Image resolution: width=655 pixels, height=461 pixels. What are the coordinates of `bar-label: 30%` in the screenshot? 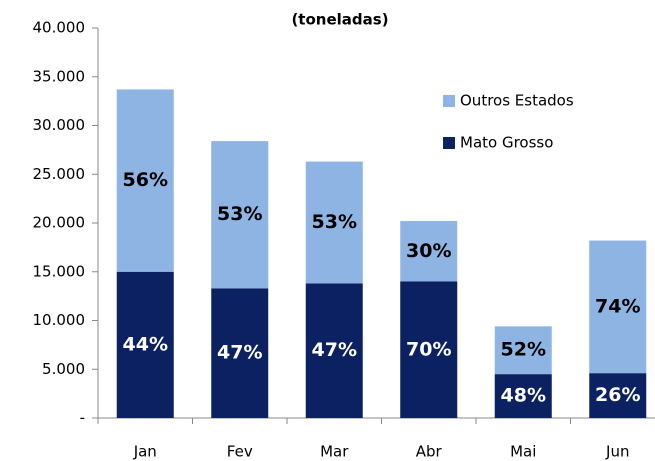 It's located at (428, 251).